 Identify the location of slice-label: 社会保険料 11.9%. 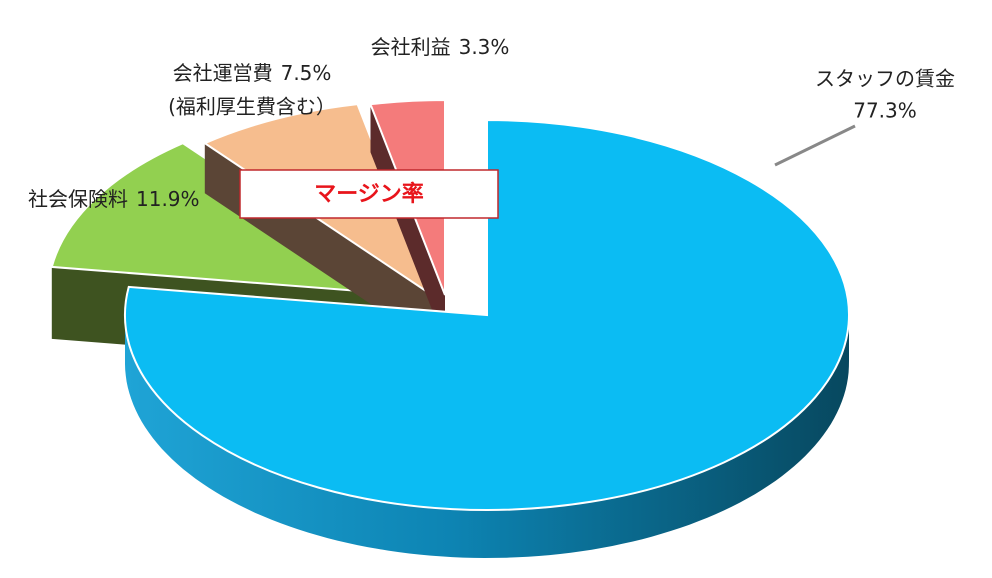
(114, 199).